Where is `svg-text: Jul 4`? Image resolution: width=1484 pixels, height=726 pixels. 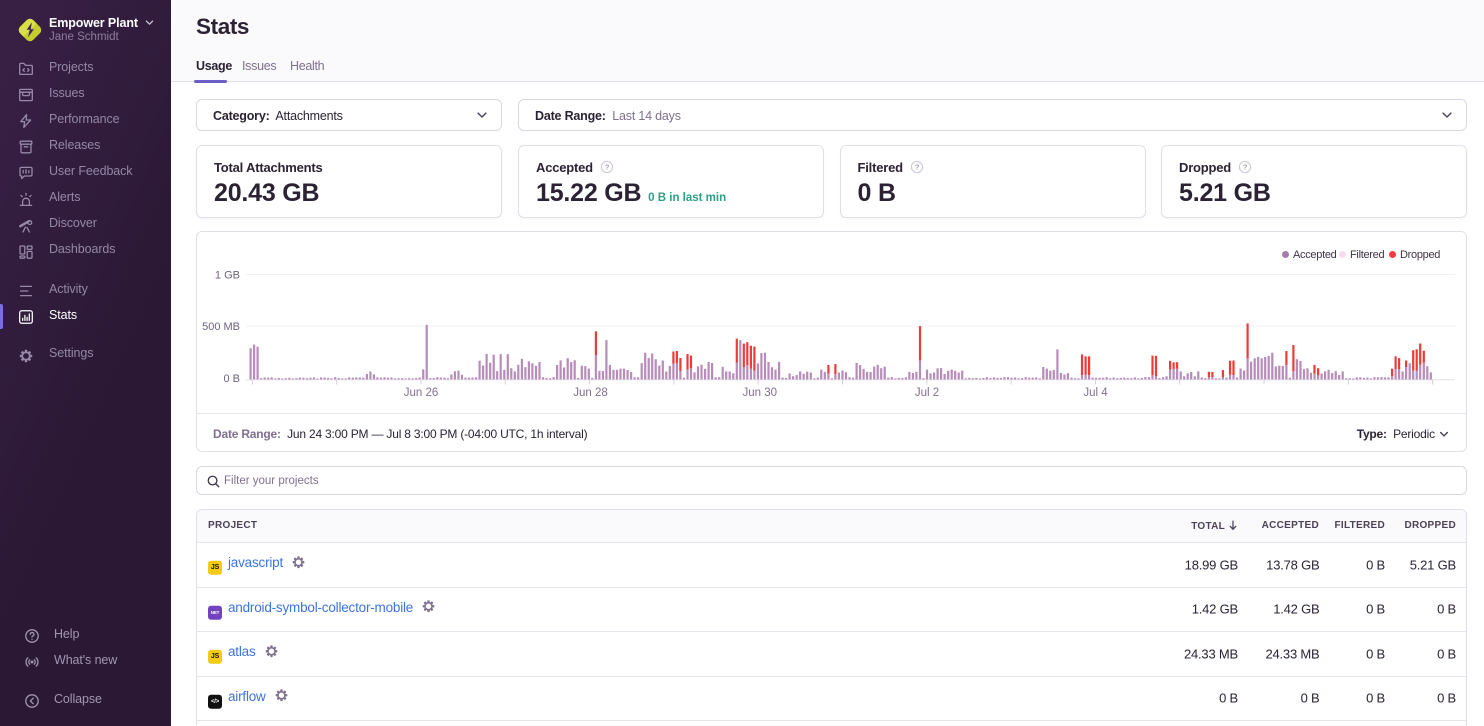 svg-text: Jul 4 is located at coordinates (1095, 393).